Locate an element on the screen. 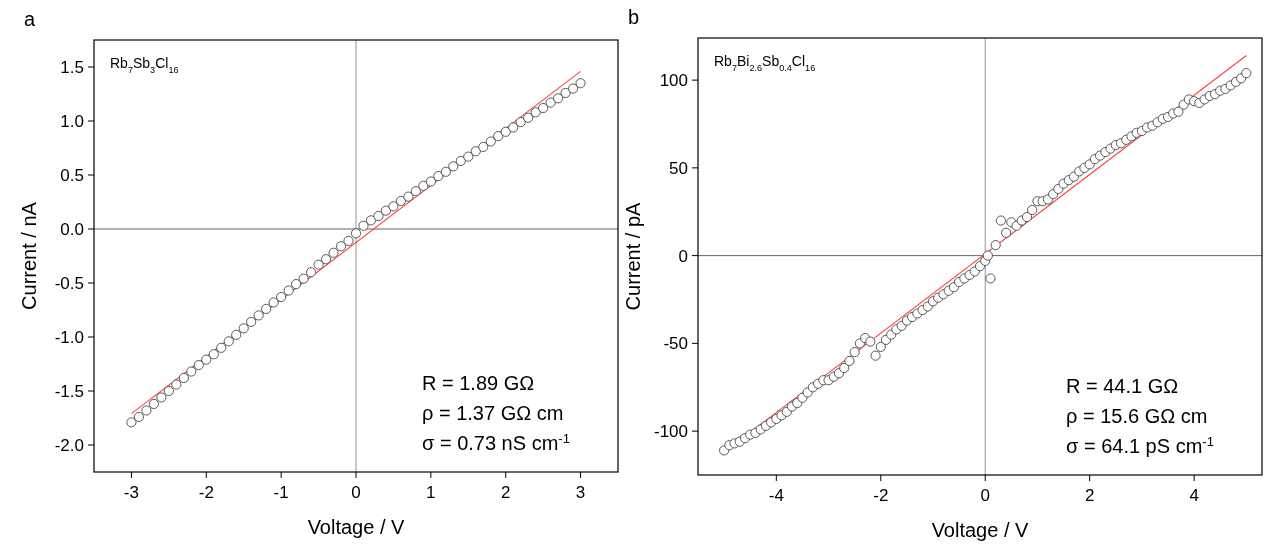  y-tick-label: 100 is located at coordinates (673, 81).